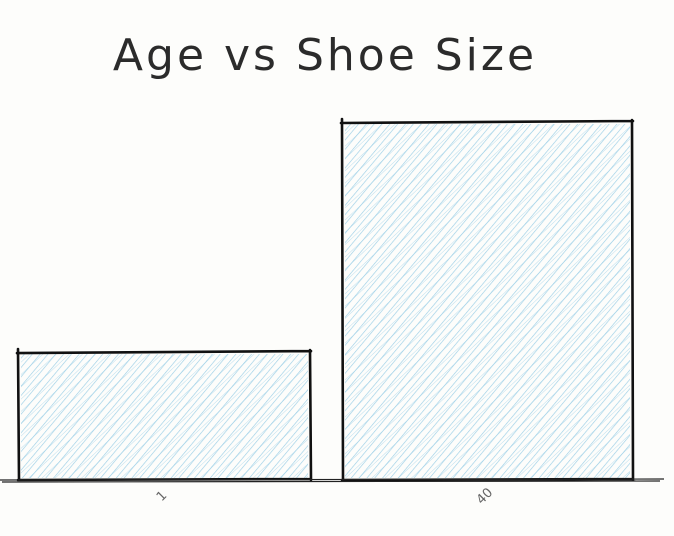  What do you see at coordinates (162, 496) in the screenshot?
I see `x-tick-label: 1` at bounding box center [162, 496].